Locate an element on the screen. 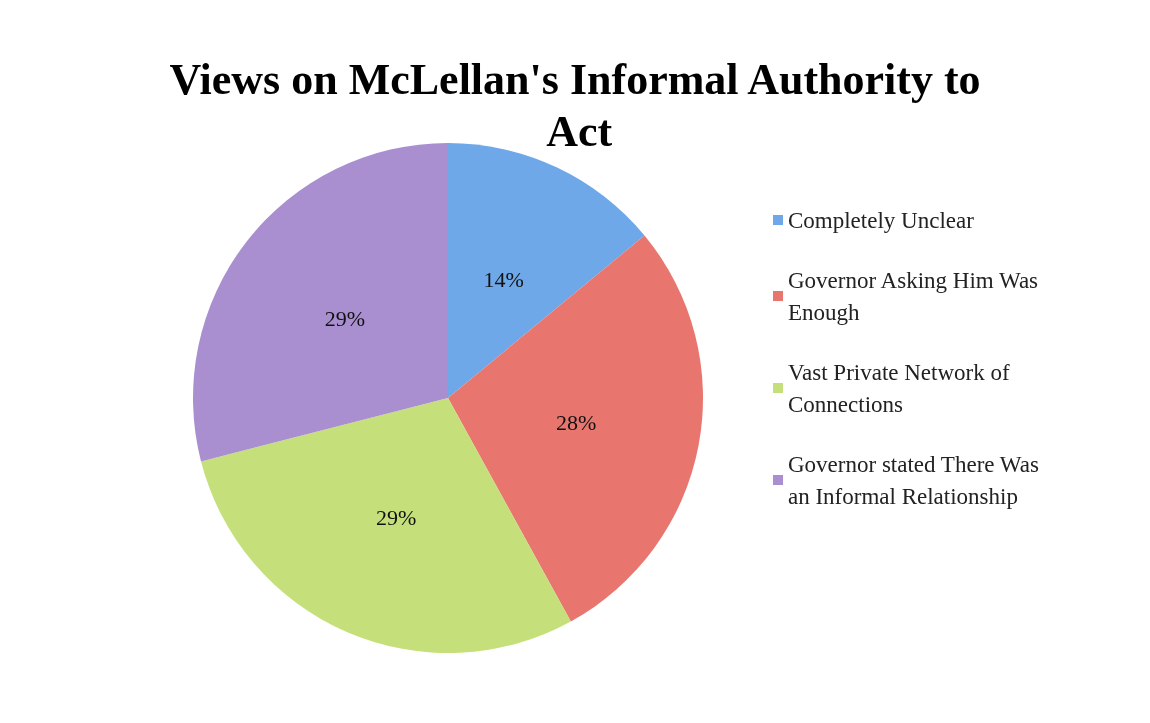  data-label: 14% is located at coordinates (503, 280).